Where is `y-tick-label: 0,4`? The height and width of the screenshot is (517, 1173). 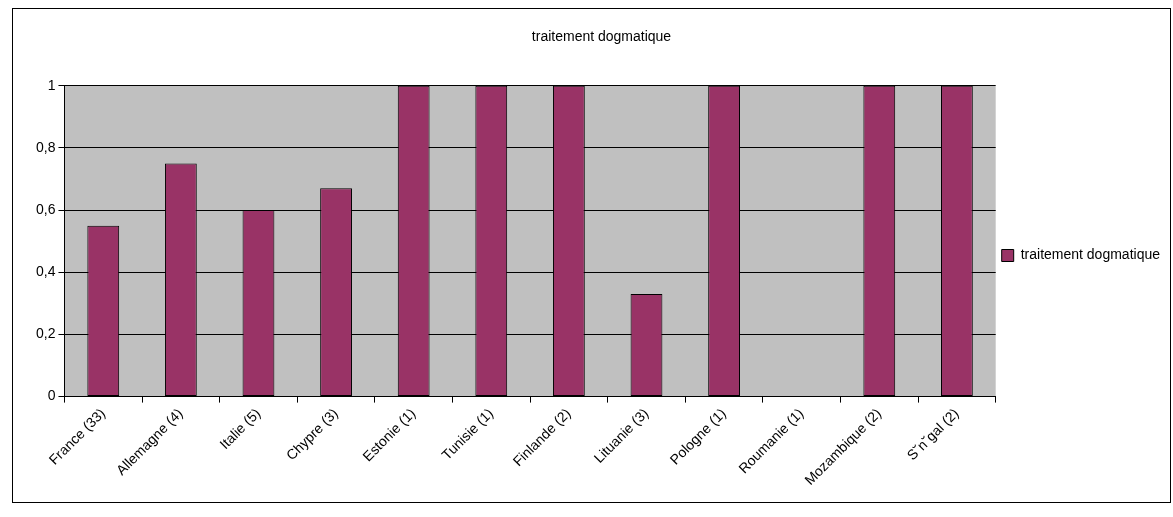 y-tick-label: 0,4 is located at coordinates (45, 271).